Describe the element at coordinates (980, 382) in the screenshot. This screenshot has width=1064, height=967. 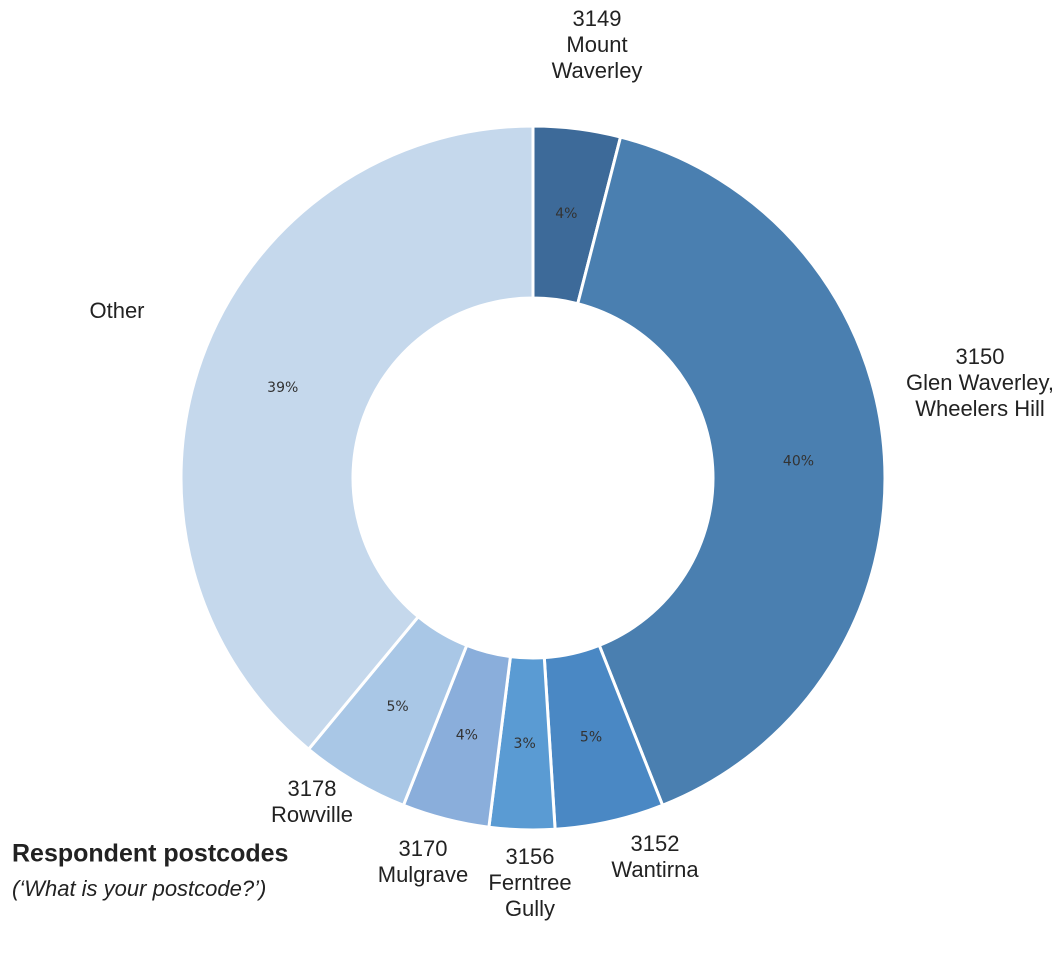
I see `category-label: 3150 Glen Waverley, Wheelers Hill` at that location.